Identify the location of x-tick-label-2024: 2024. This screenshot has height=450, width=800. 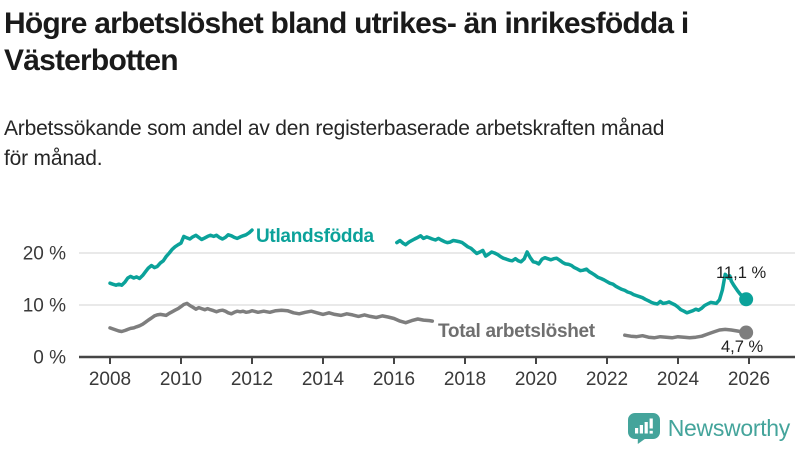
(678, 379).